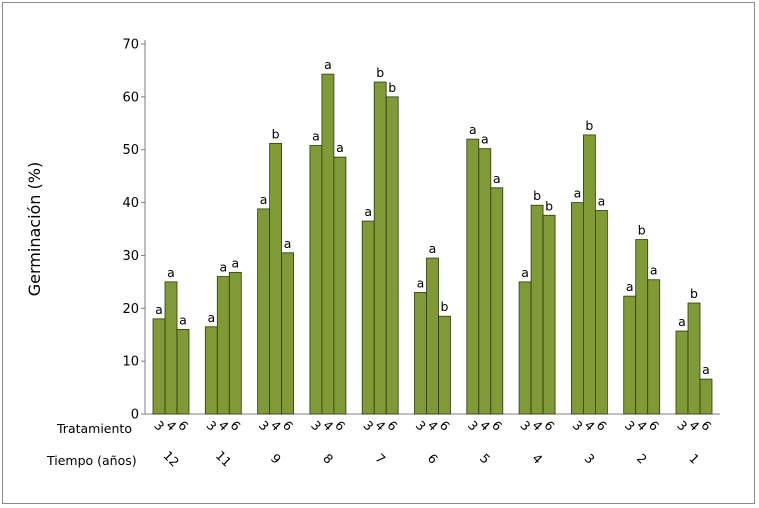  What do you see at coordinates (94, 428) in the screenshot?
I see `treatment-row-label: Tratamiento` at bounding box center [94, 428].